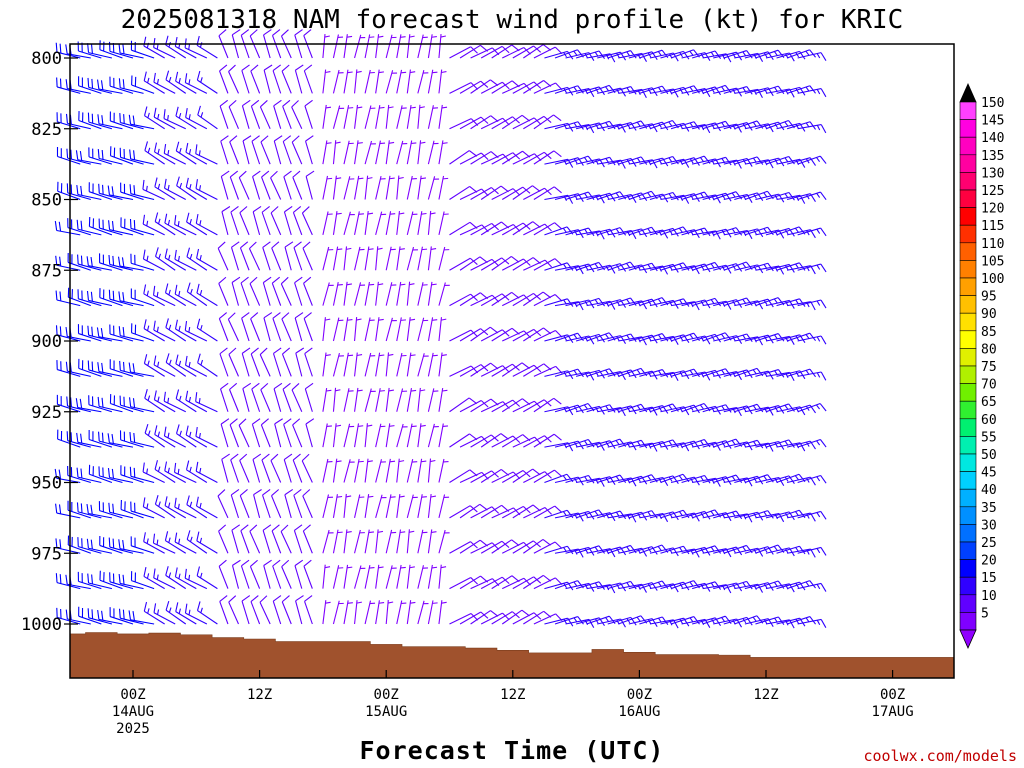  What do you see at coordinates (989, 385) in the screenshot?
I see `colorbar-label: 70` at bounding box center [989, 385].